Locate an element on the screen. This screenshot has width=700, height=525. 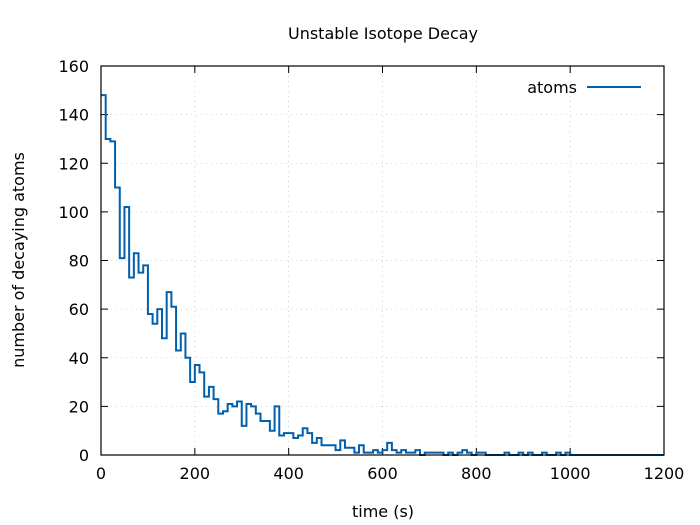
x-tick-label: 1200 is located at coordinates (664, 473).